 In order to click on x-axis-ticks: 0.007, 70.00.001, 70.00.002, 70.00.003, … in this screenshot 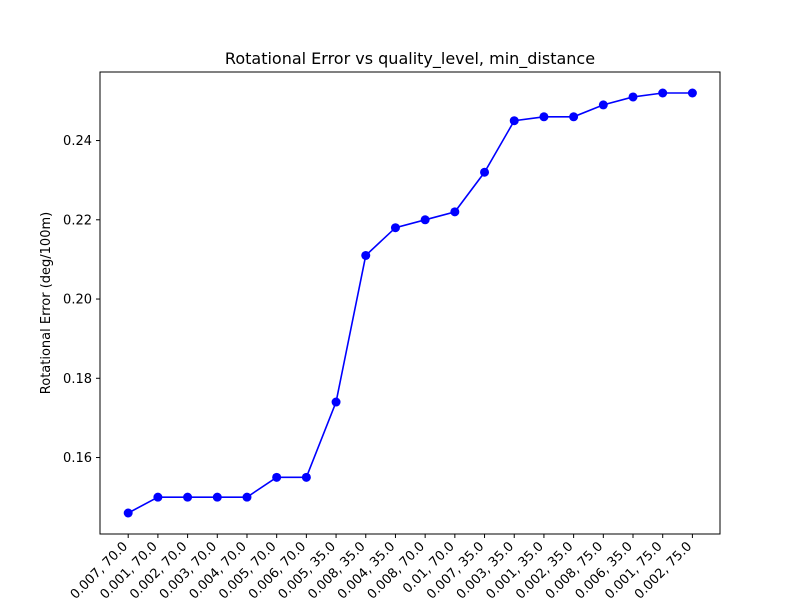, I will do `click(381, 567)`.